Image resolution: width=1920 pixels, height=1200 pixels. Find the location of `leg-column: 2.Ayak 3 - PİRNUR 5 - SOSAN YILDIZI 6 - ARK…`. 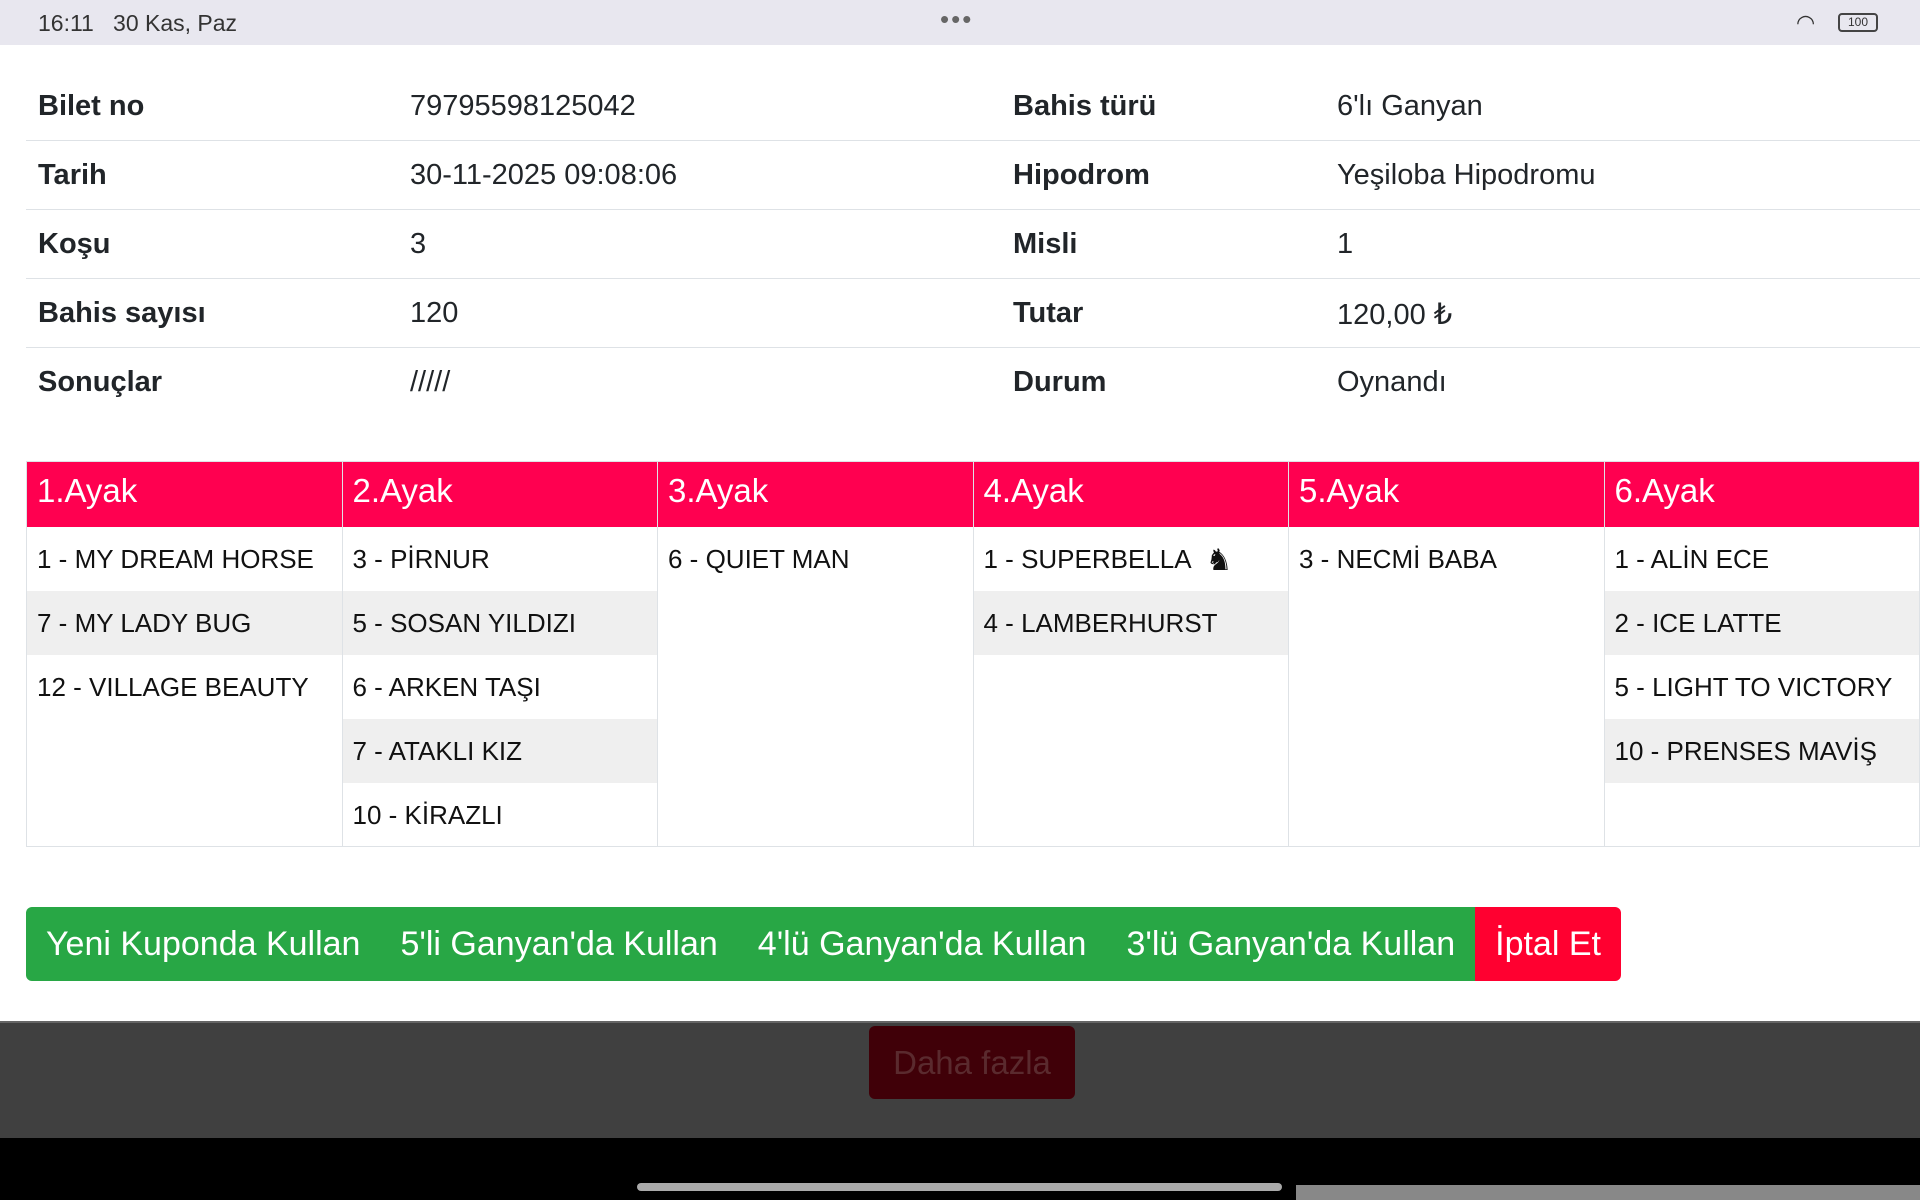

leg-column: 2.Ayak 3 - PİRNUR 5 - SOSAN YILDIZI 6 - ARK… is located at coordinates (500, 654).